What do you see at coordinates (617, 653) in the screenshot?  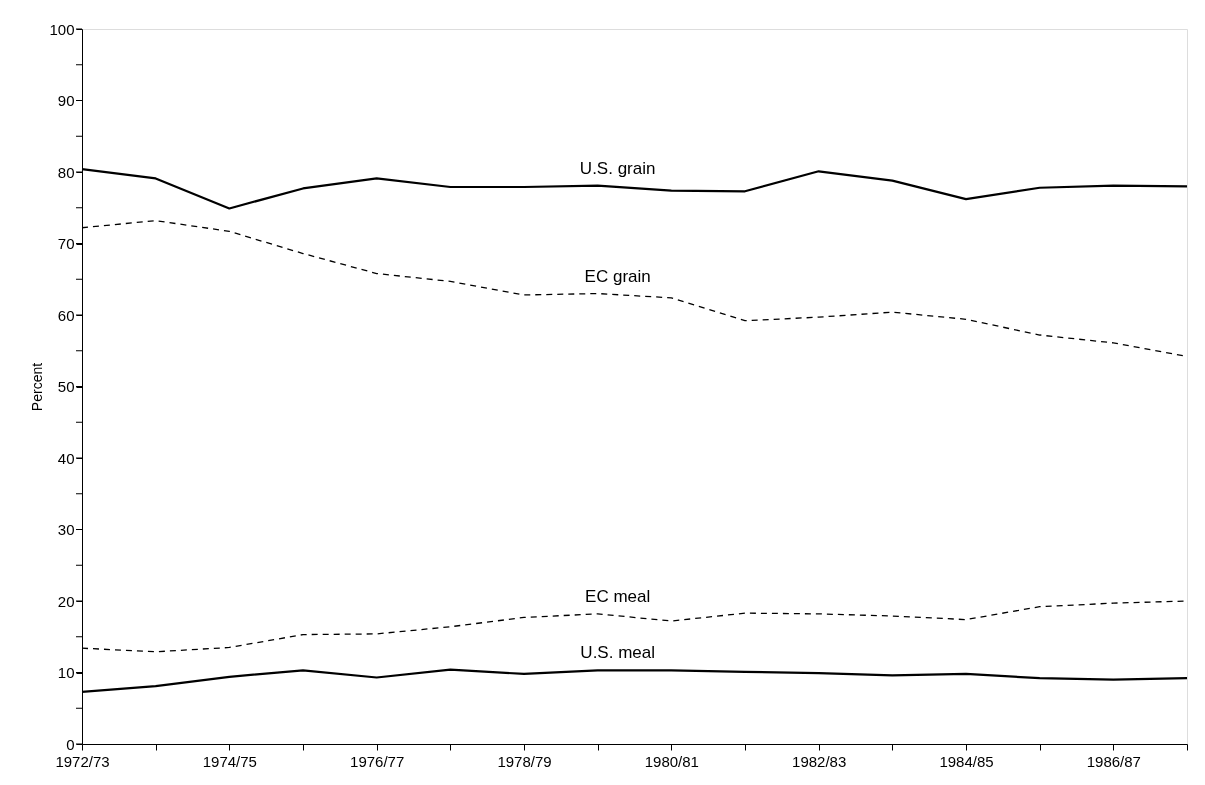 I see `series-label: U.S. meal` at bounding box center [617, 653].